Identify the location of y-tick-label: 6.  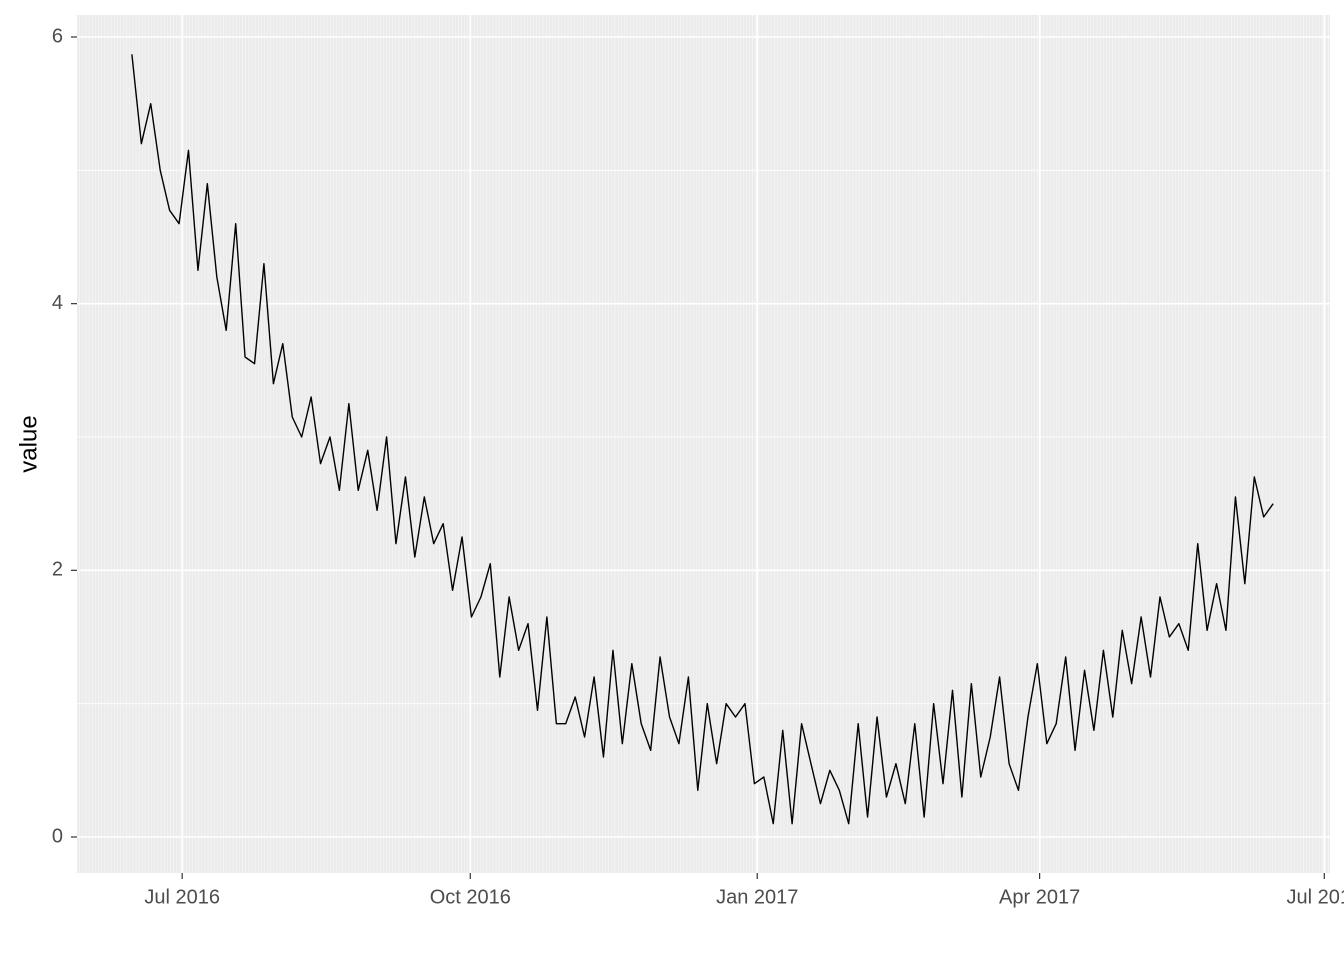
(57, 36).